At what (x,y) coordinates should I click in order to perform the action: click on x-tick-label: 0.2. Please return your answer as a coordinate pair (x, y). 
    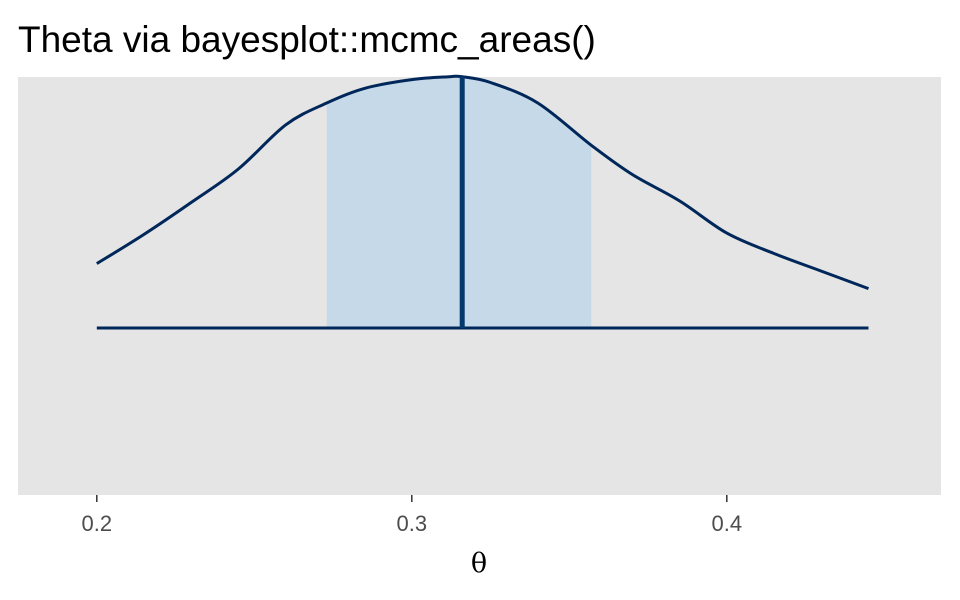
    Looking at the image, I should click on (97, 523).